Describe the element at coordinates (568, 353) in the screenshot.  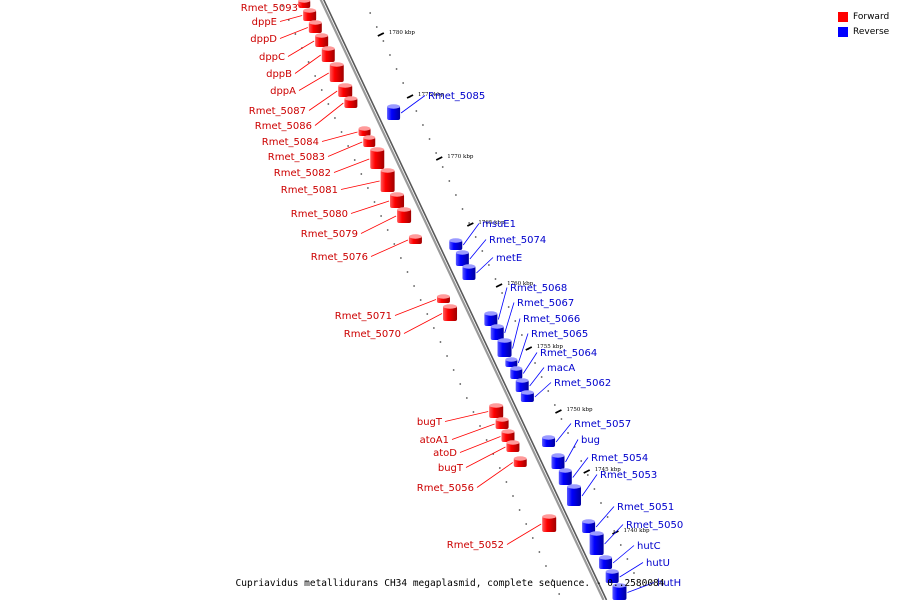
I see `gene-label: Rmet_5064` at that location.